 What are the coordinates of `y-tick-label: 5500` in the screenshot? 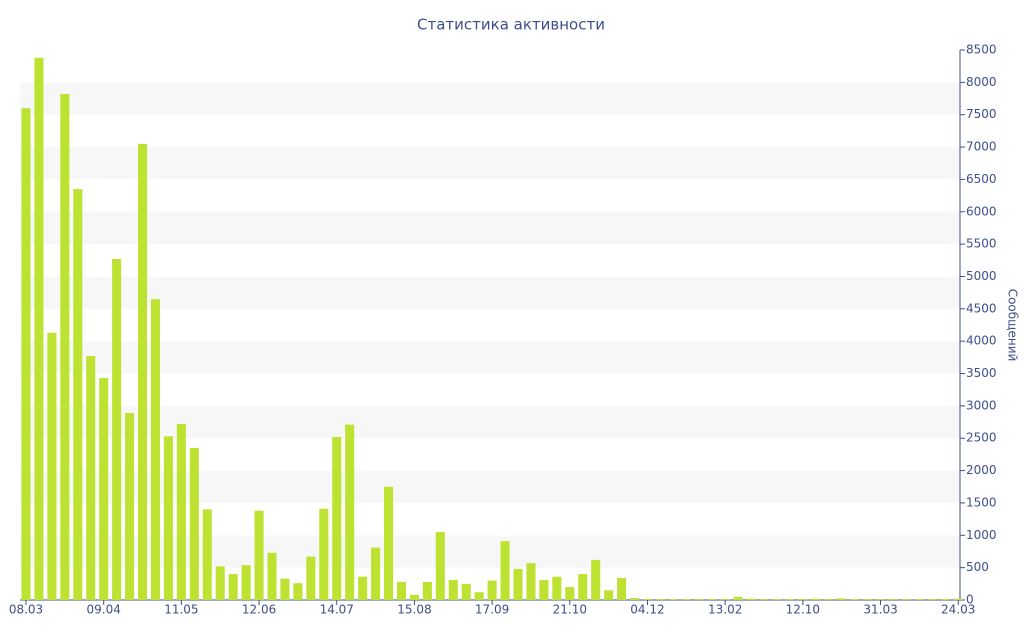 It's located at (981, 244).